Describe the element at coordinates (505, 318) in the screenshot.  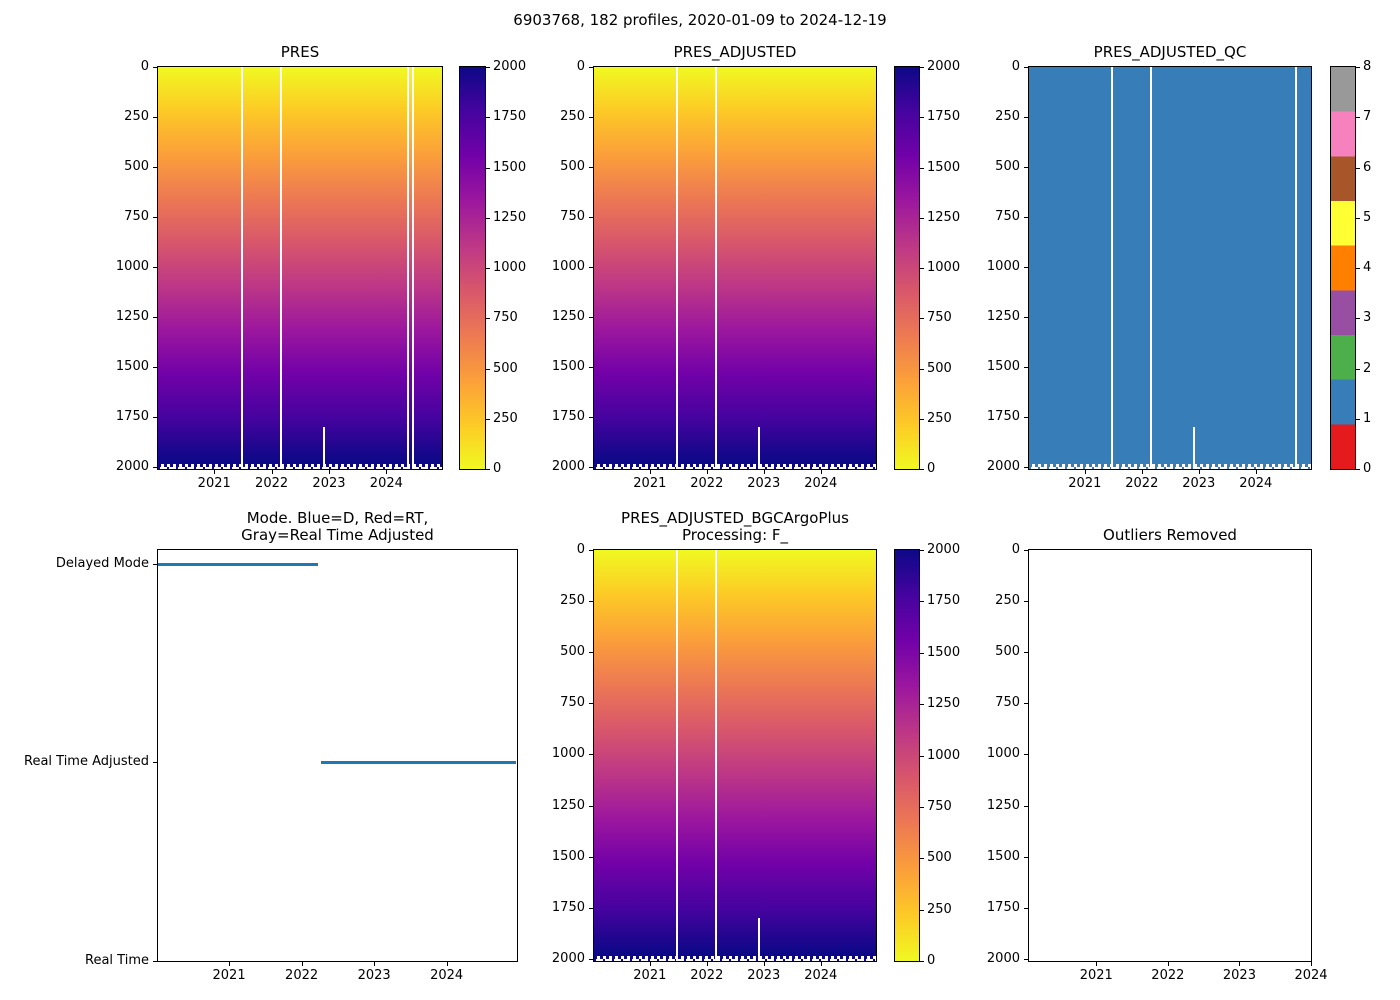
I see `colorbar-tick-label: 750` at that location.